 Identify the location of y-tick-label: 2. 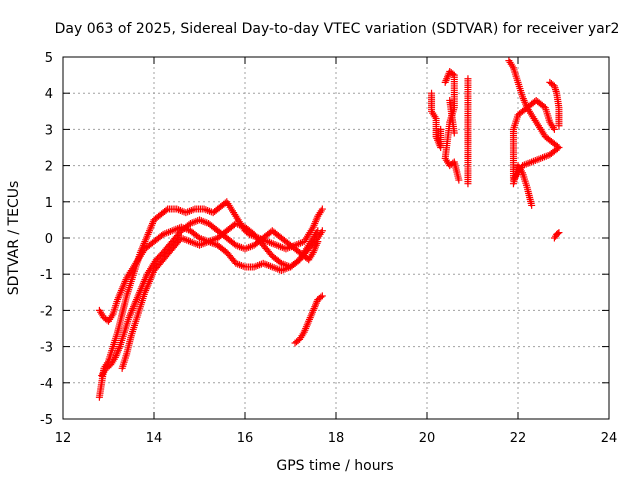
(49, 167).